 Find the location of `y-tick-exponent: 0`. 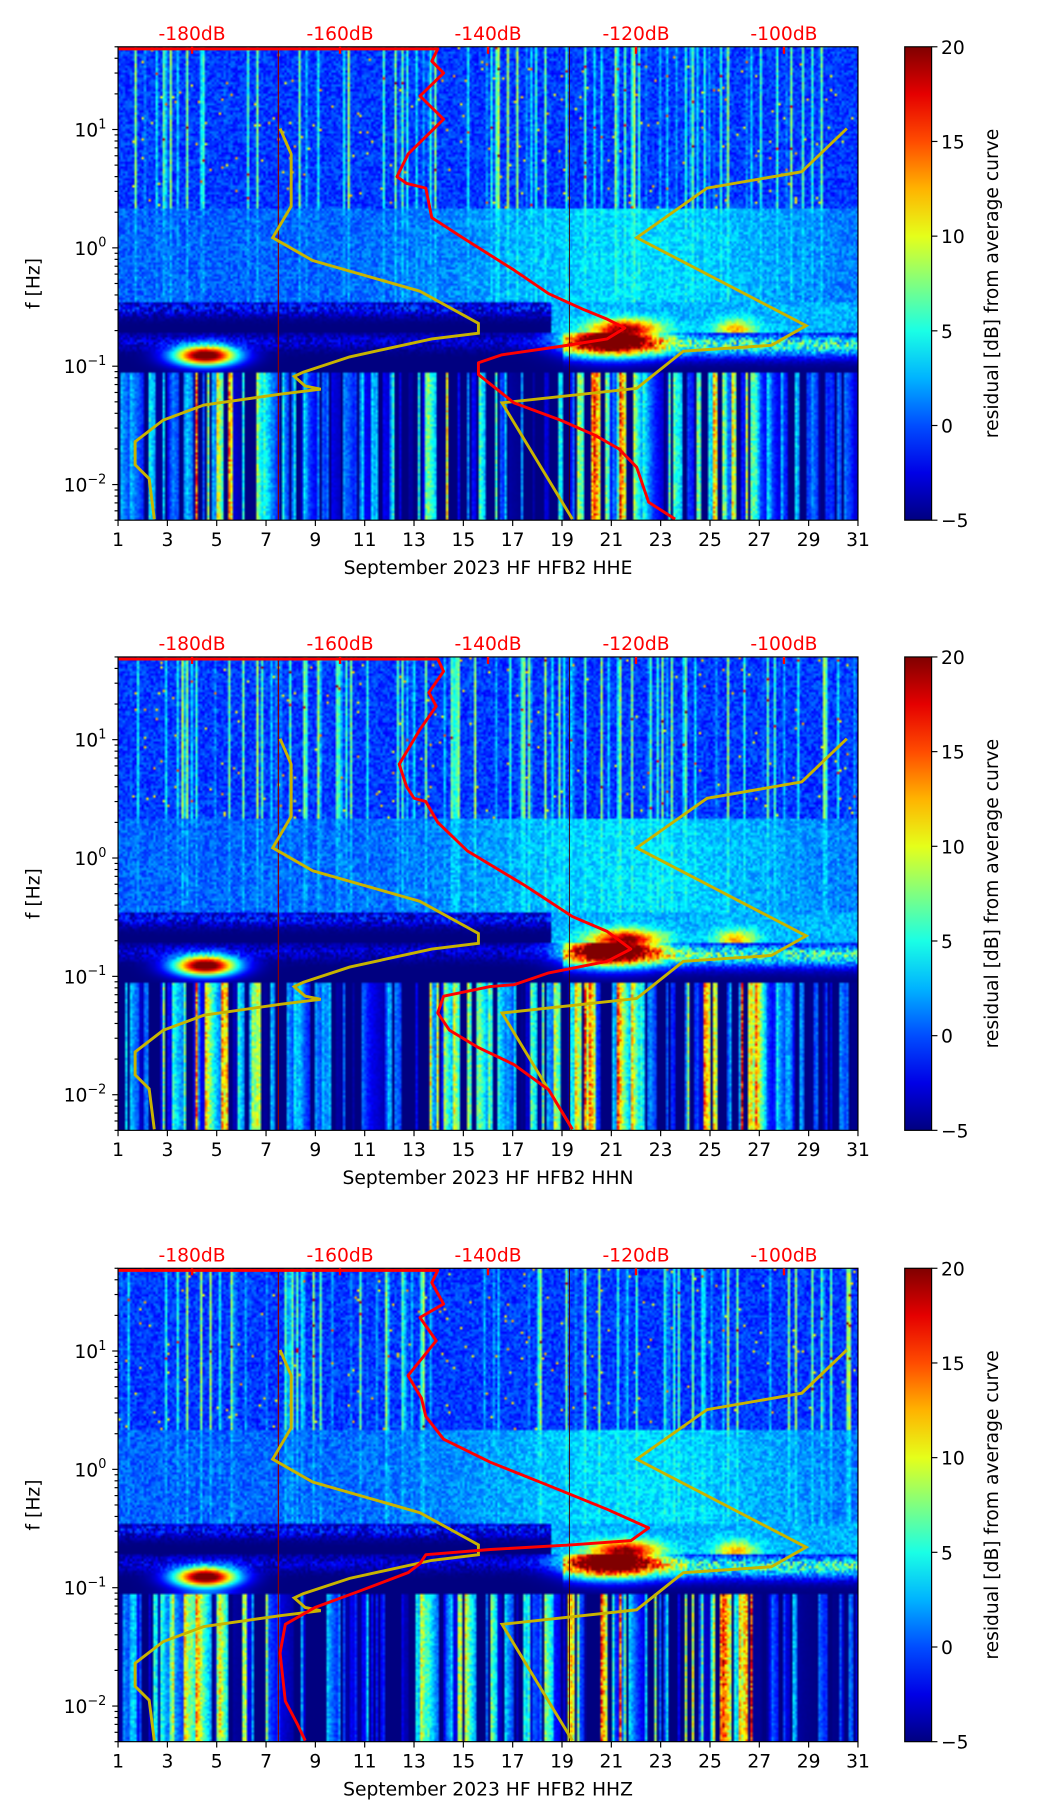

y-tick-exponent: 0 is located at coordinates (102, 243).